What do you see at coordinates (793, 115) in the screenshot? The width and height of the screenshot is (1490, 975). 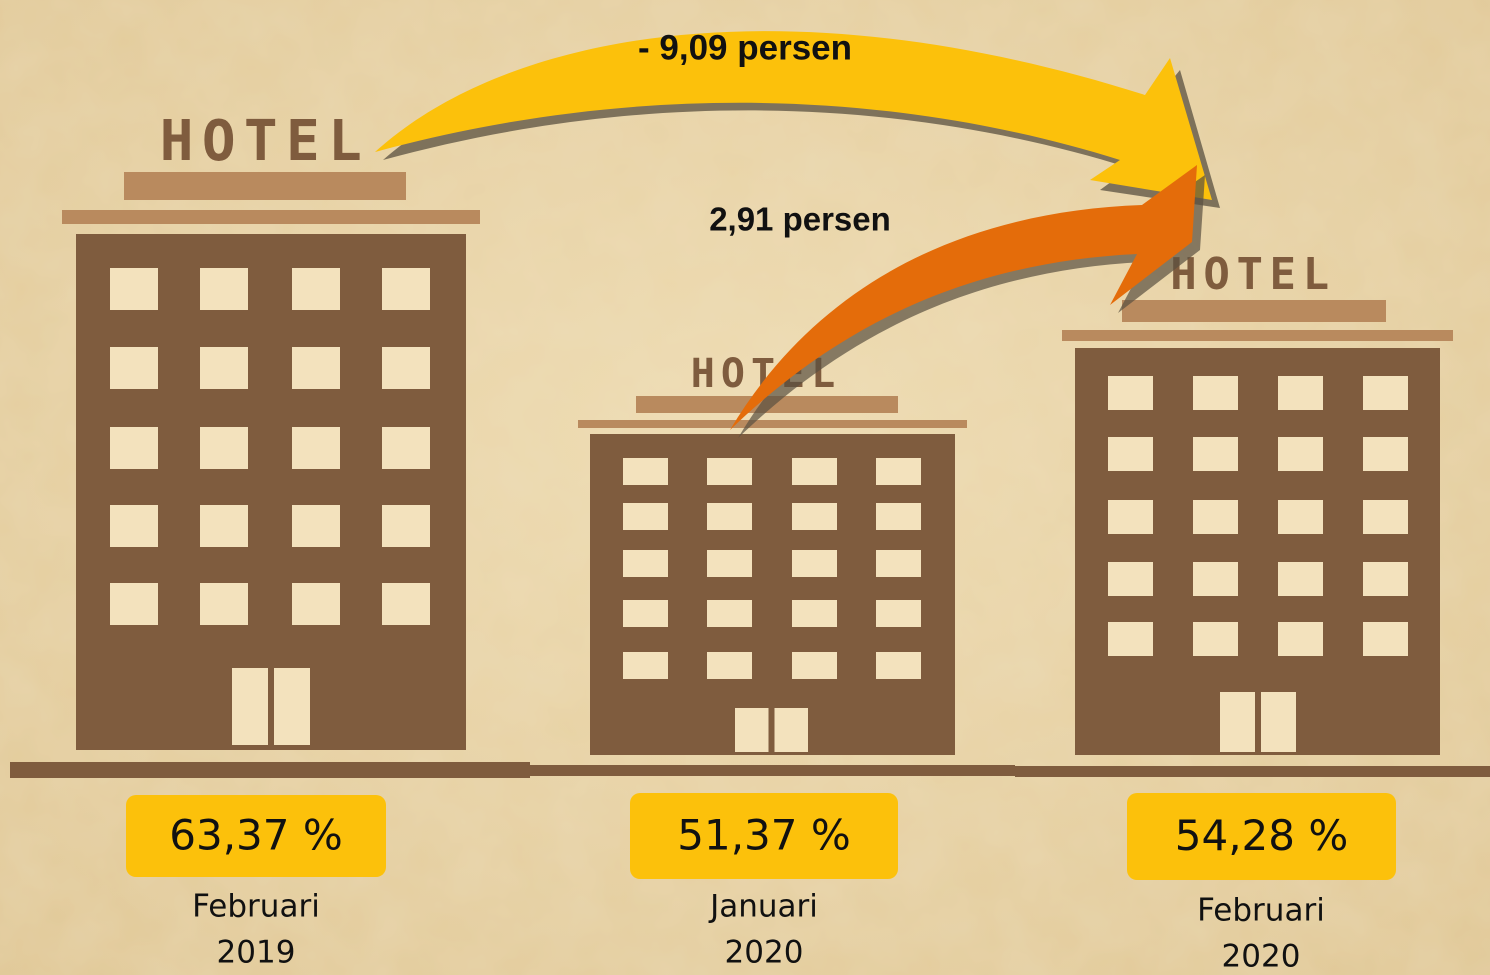 I see `arrow-decrease` at bounding box center [793, 115].